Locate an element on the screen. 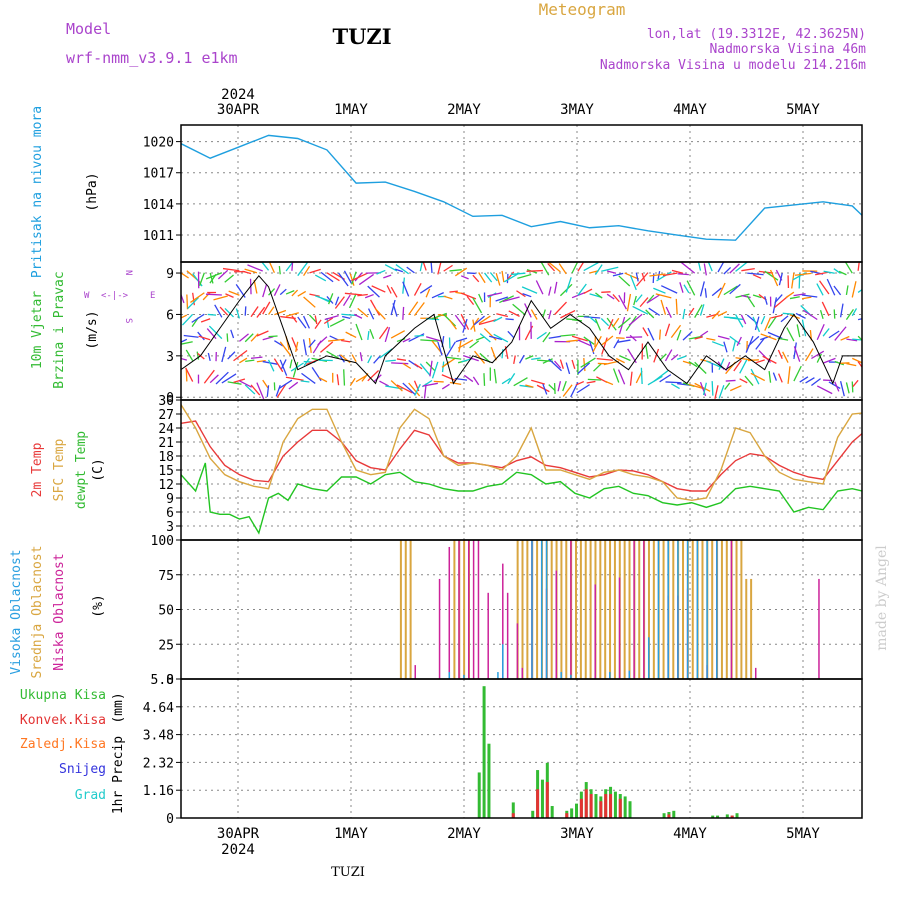  xtick-bottom-label: 1MAY is located at coordinates (351, 834).